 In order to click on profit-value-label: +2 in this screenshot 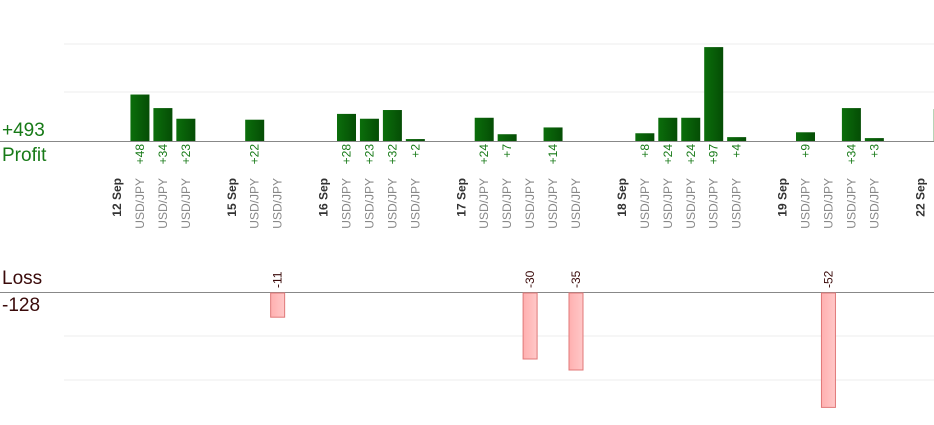, I will do `click(415, 151)`.